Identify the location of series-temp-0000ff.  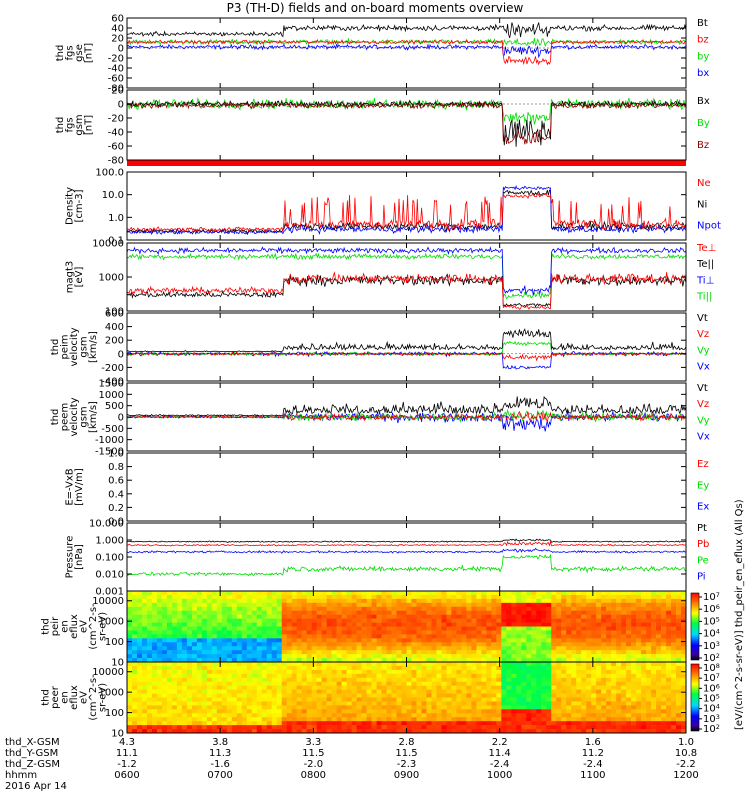
(406, 271).